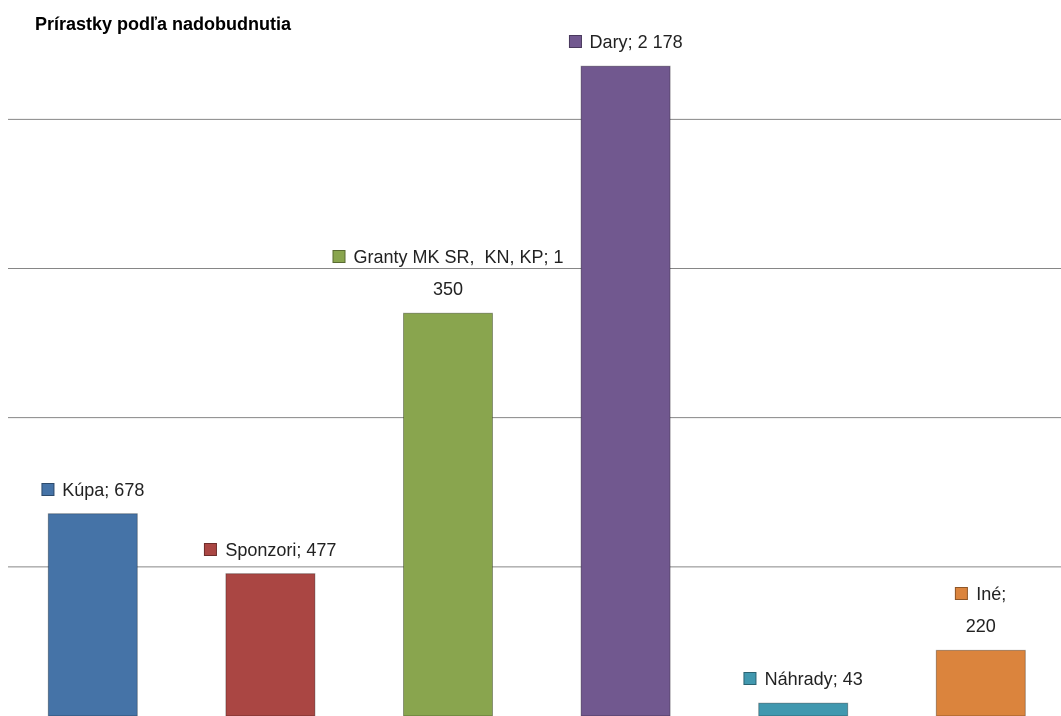 The image size is (1061, 716). What do you see at coordinates (660, 42) in the screenshot?
I see `label-value: 2 178` at bounding box center [660, 42].